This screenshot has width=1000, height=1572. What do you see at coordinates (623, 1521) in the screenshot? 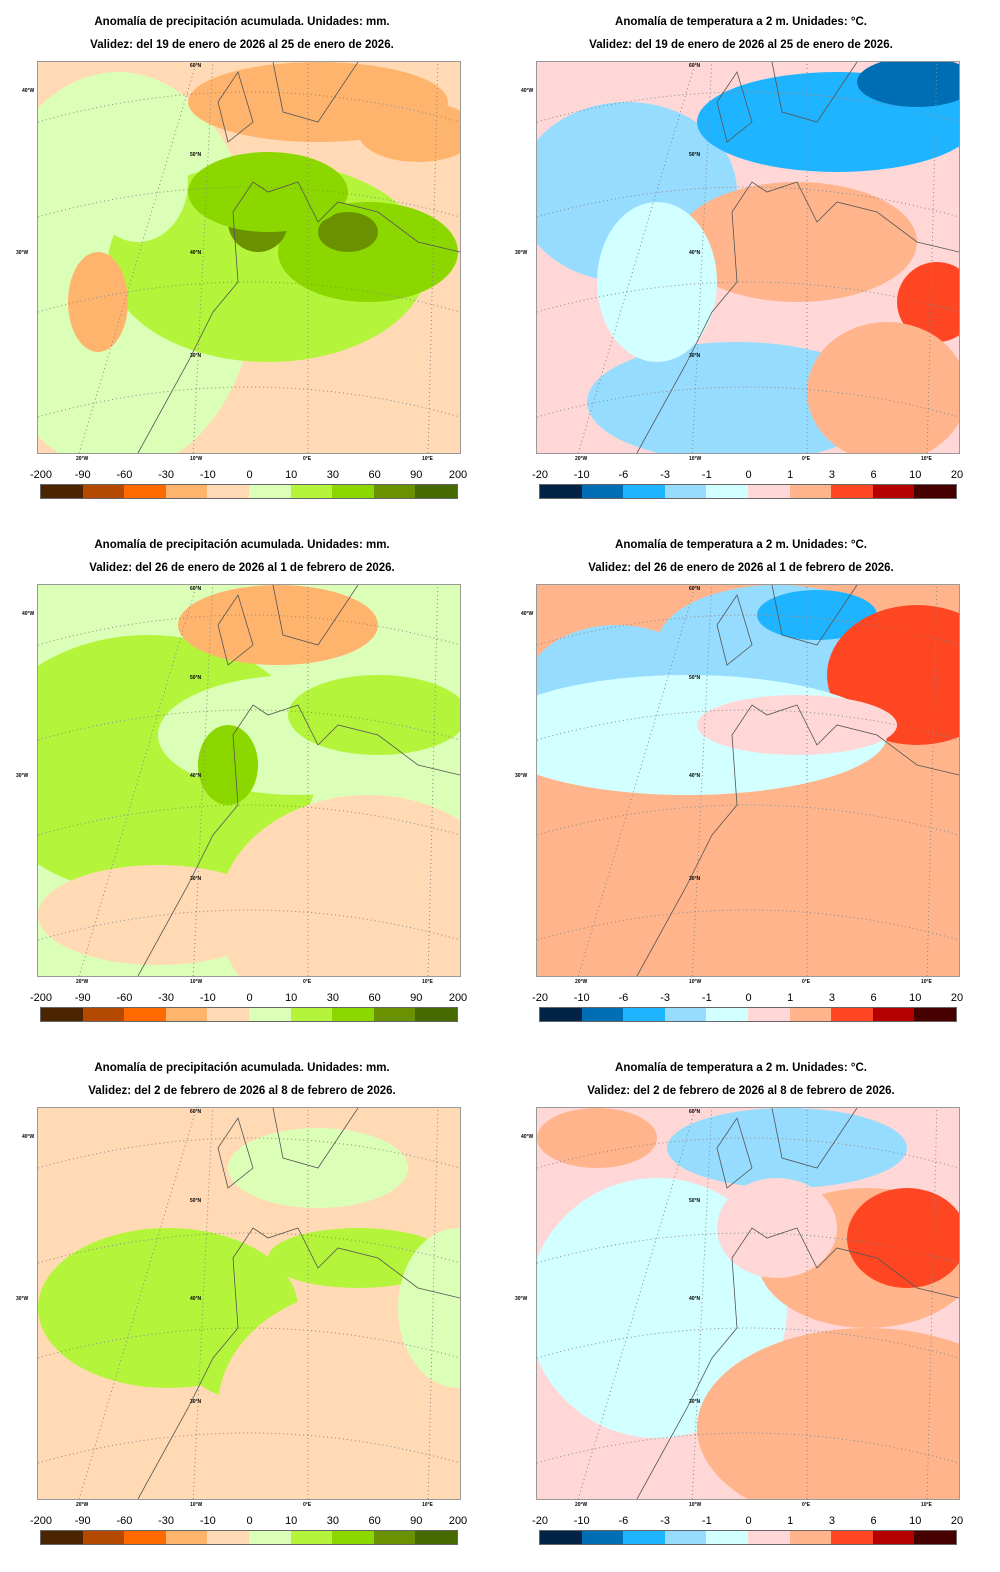
I see `colorbar-tick-label: -6` at bounding box center [623, 1521].